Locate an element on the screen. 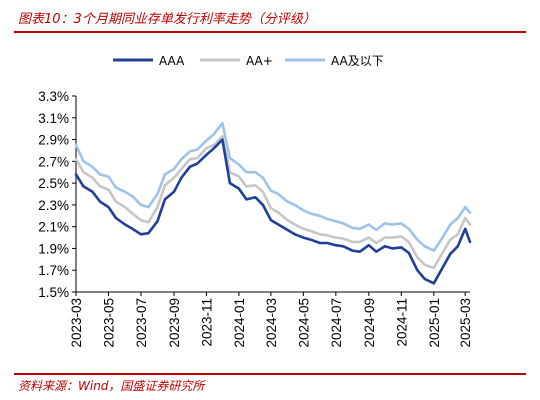 The width and height of the screenshot is (540, 400). chart-title: 图表10：3个月期同业存单发行利率走势（分评级） is located at coordinates (167, 19).